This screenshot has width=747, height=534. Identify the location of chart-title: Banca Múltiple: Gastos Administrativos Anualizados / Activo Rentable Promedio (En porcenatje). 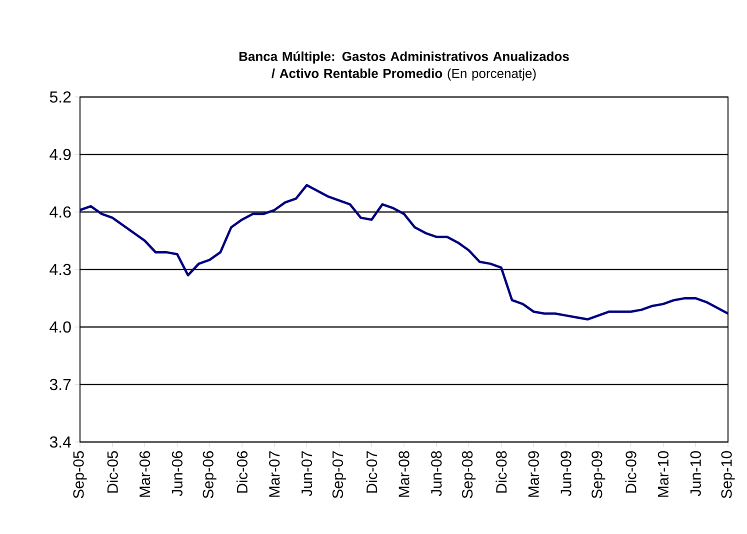
(404, 66).